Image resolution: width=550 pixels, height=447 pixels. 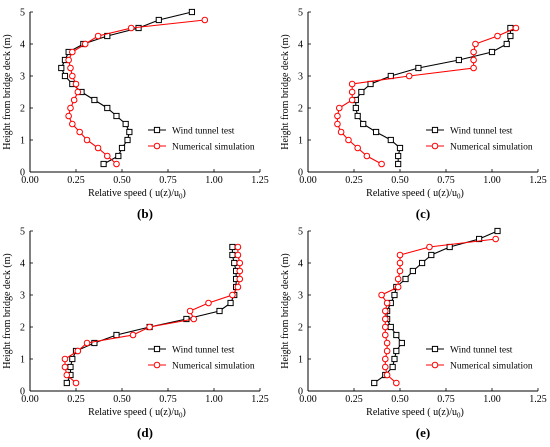 I want to click on x-axis-title: Relative speed ( u(z)/u0), so click(x=415, y=413).